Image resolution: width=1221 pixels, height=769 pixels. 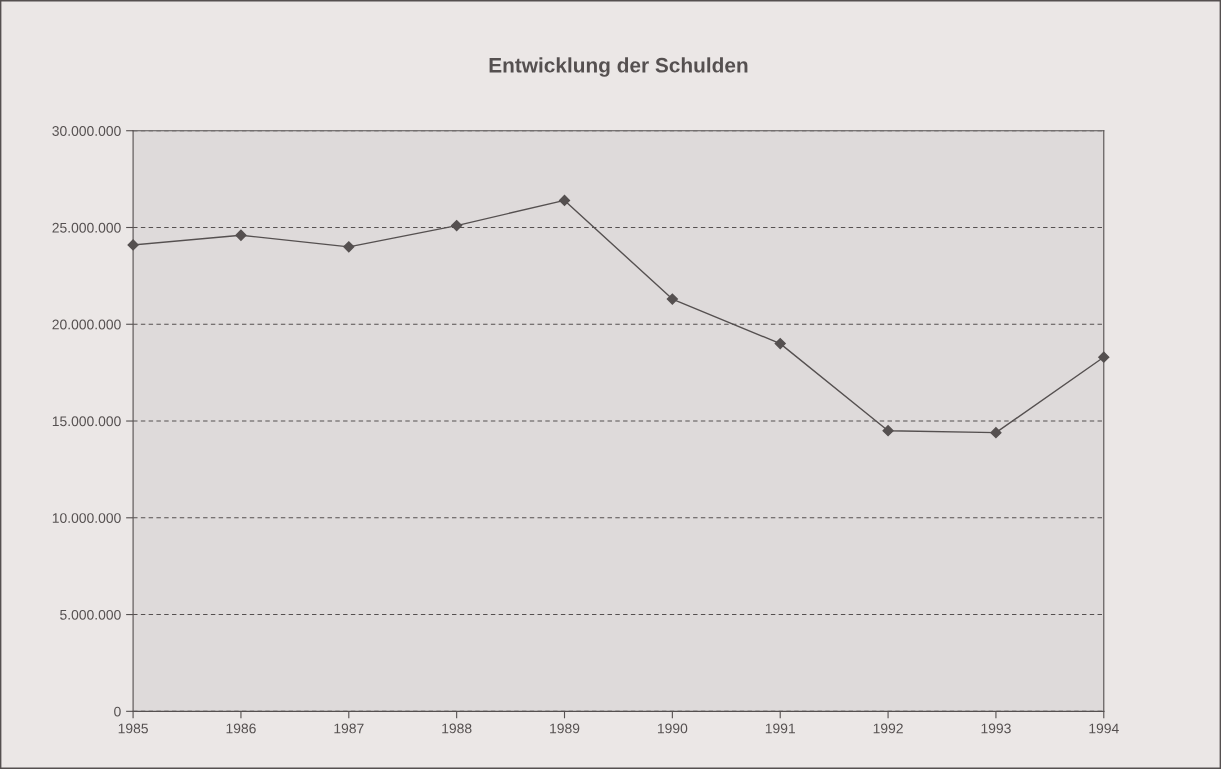 I want to click on x-tick-label: 1986, so click(x=241, y=728).